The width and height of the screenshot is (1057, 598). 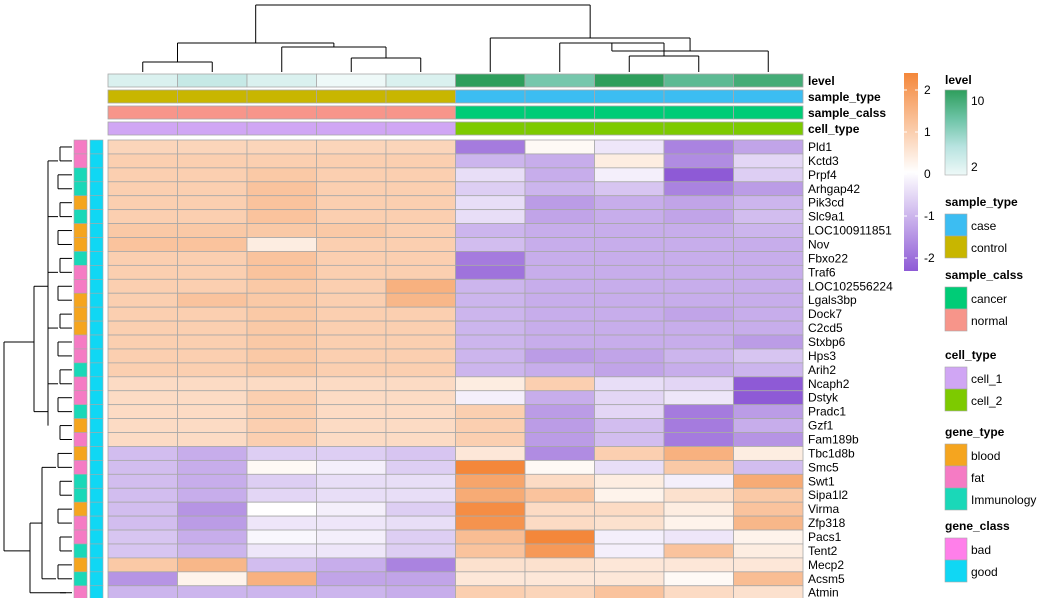 I want to click on row-label: Fbxo22, so click(x=828, y=258).